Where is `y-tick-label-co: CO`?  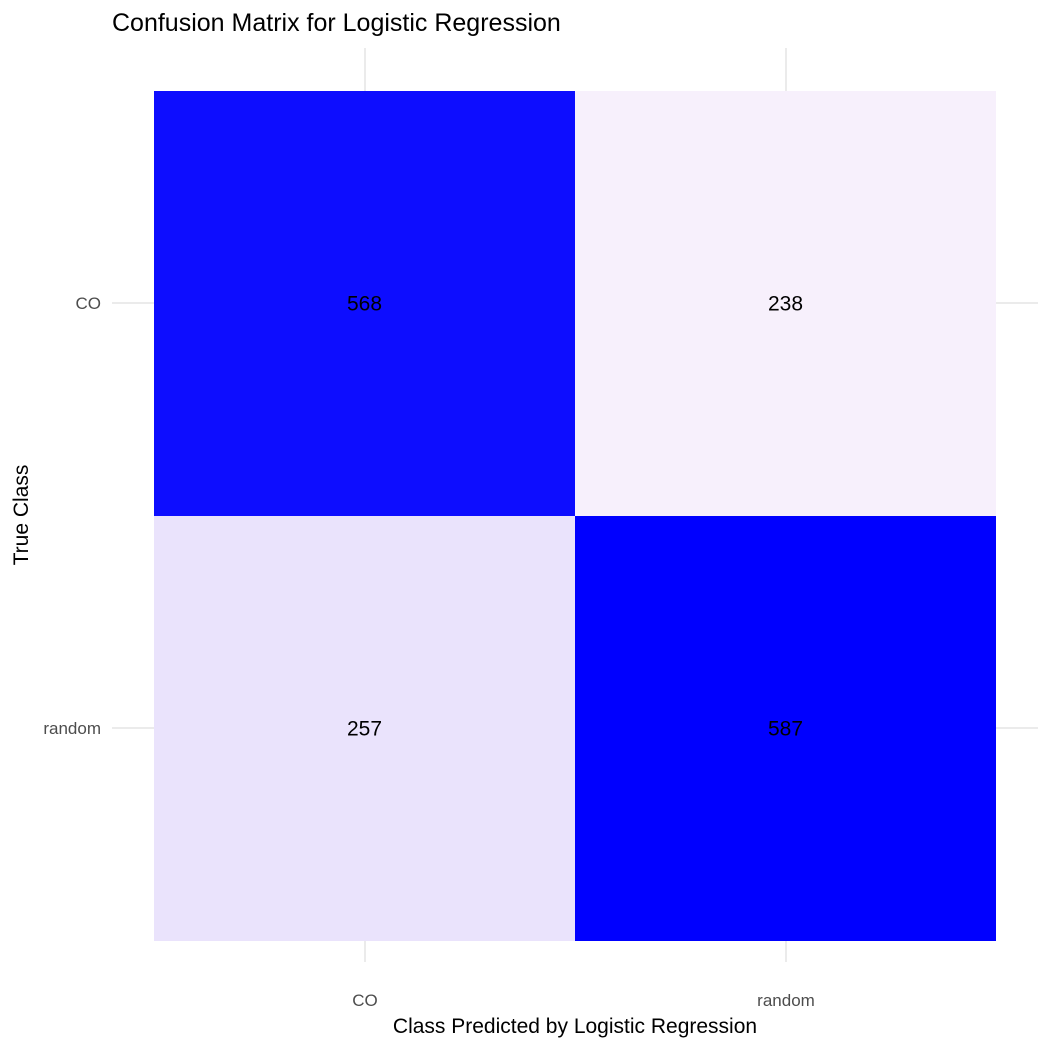 y-tick-label-co: CO is located at coordinates (89, 303).